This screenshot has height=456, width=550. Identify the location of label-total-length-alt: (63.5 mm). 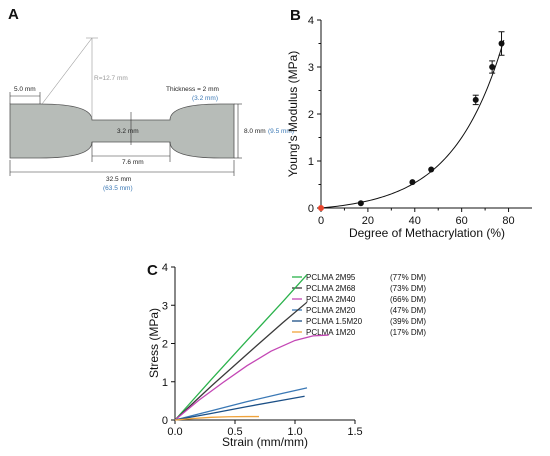
(118, 188).